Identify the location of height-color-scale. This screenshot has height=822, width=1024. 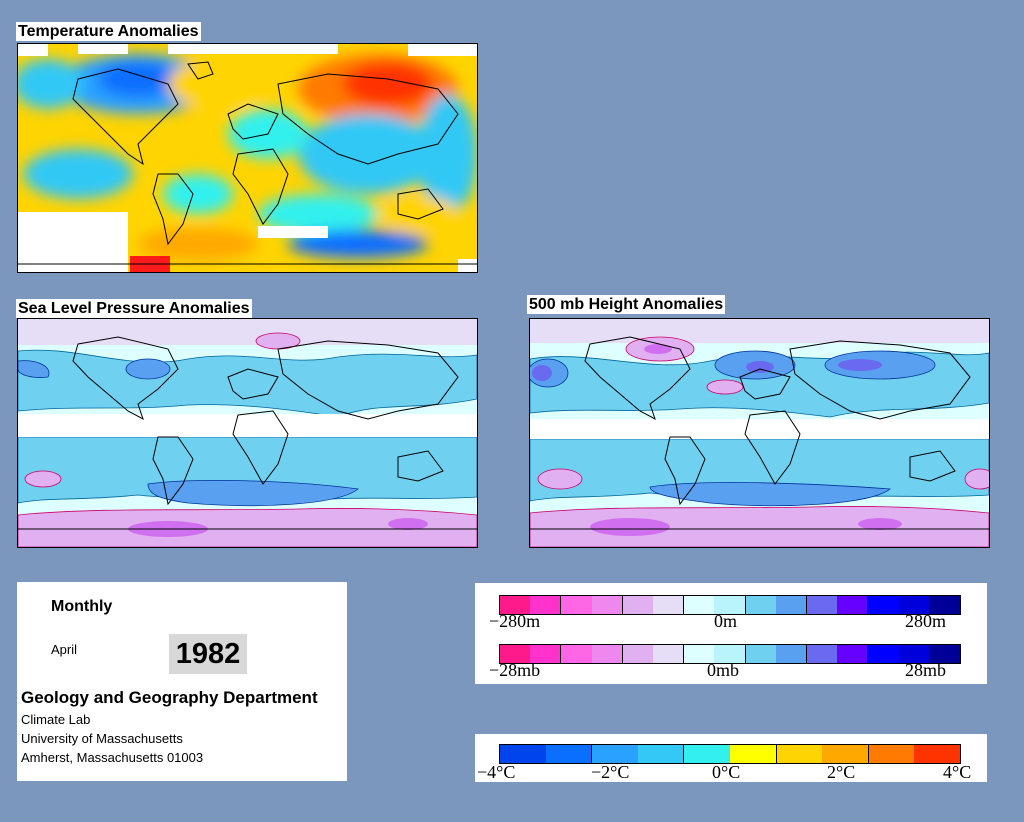
(730, 605).